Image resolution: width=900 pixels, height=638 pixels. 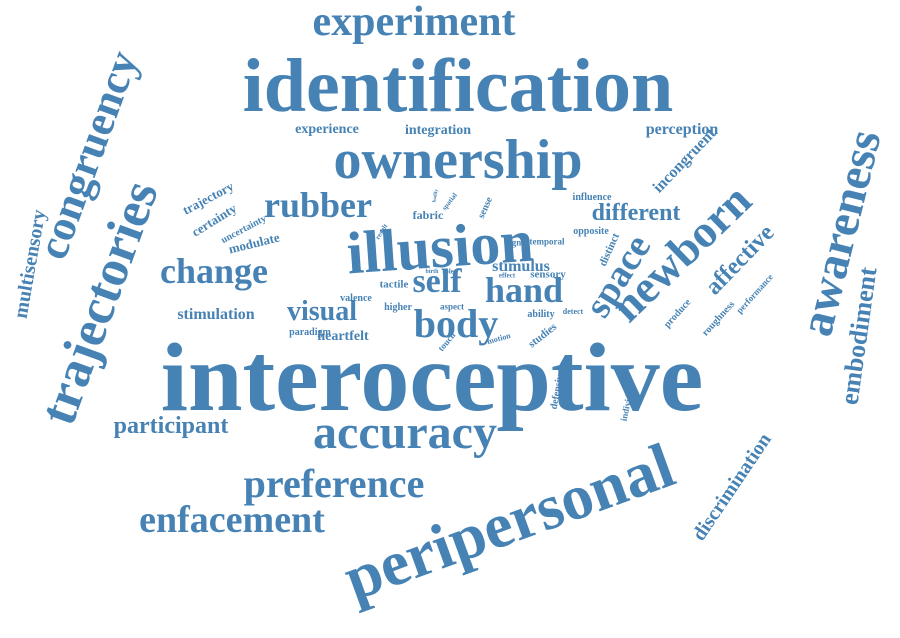 I want to click on word-discrimination: discrimination, so click(x=732, y=487).